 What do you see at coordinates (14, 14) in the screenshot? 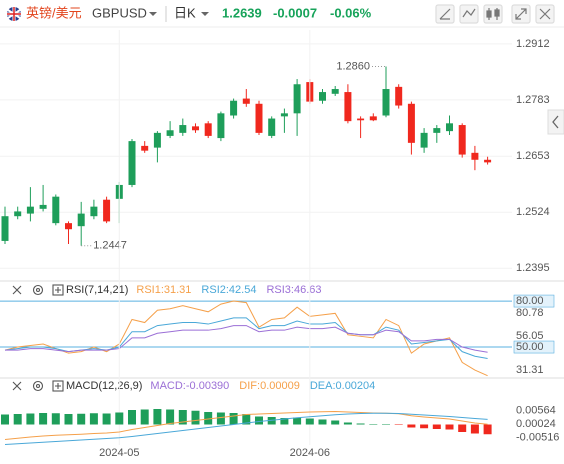
I see `flag-icon` at bounding box center [14, 14].